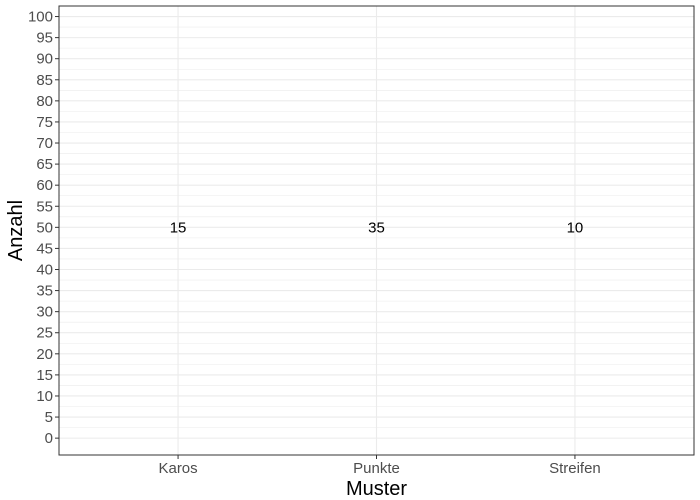 This screenshot has width=700, height=500. Describe the element at coordinates (178, 227) in the screenshot. I see `data-label: 15` at that location.